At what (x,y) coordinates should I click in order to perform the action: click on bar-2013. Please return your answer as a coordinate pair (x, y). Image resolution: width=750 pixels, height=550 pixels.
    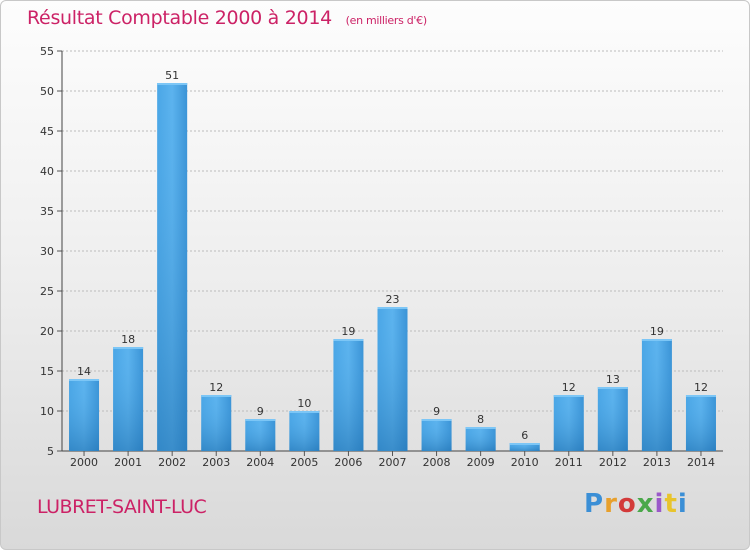
    Looking at the image, I should click on (656, 395).